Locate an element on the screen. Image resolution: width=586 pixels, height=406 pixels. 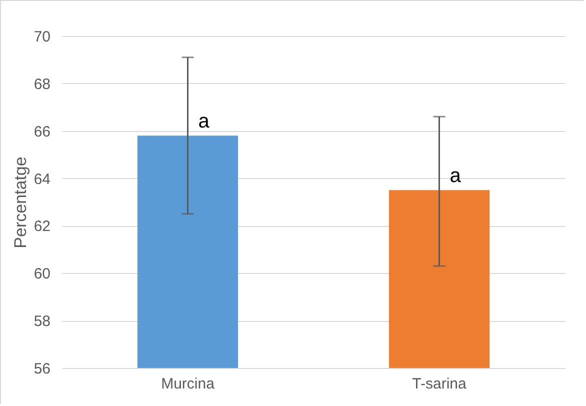
y-tick-label: 60 is located at coordinates (42, 274).